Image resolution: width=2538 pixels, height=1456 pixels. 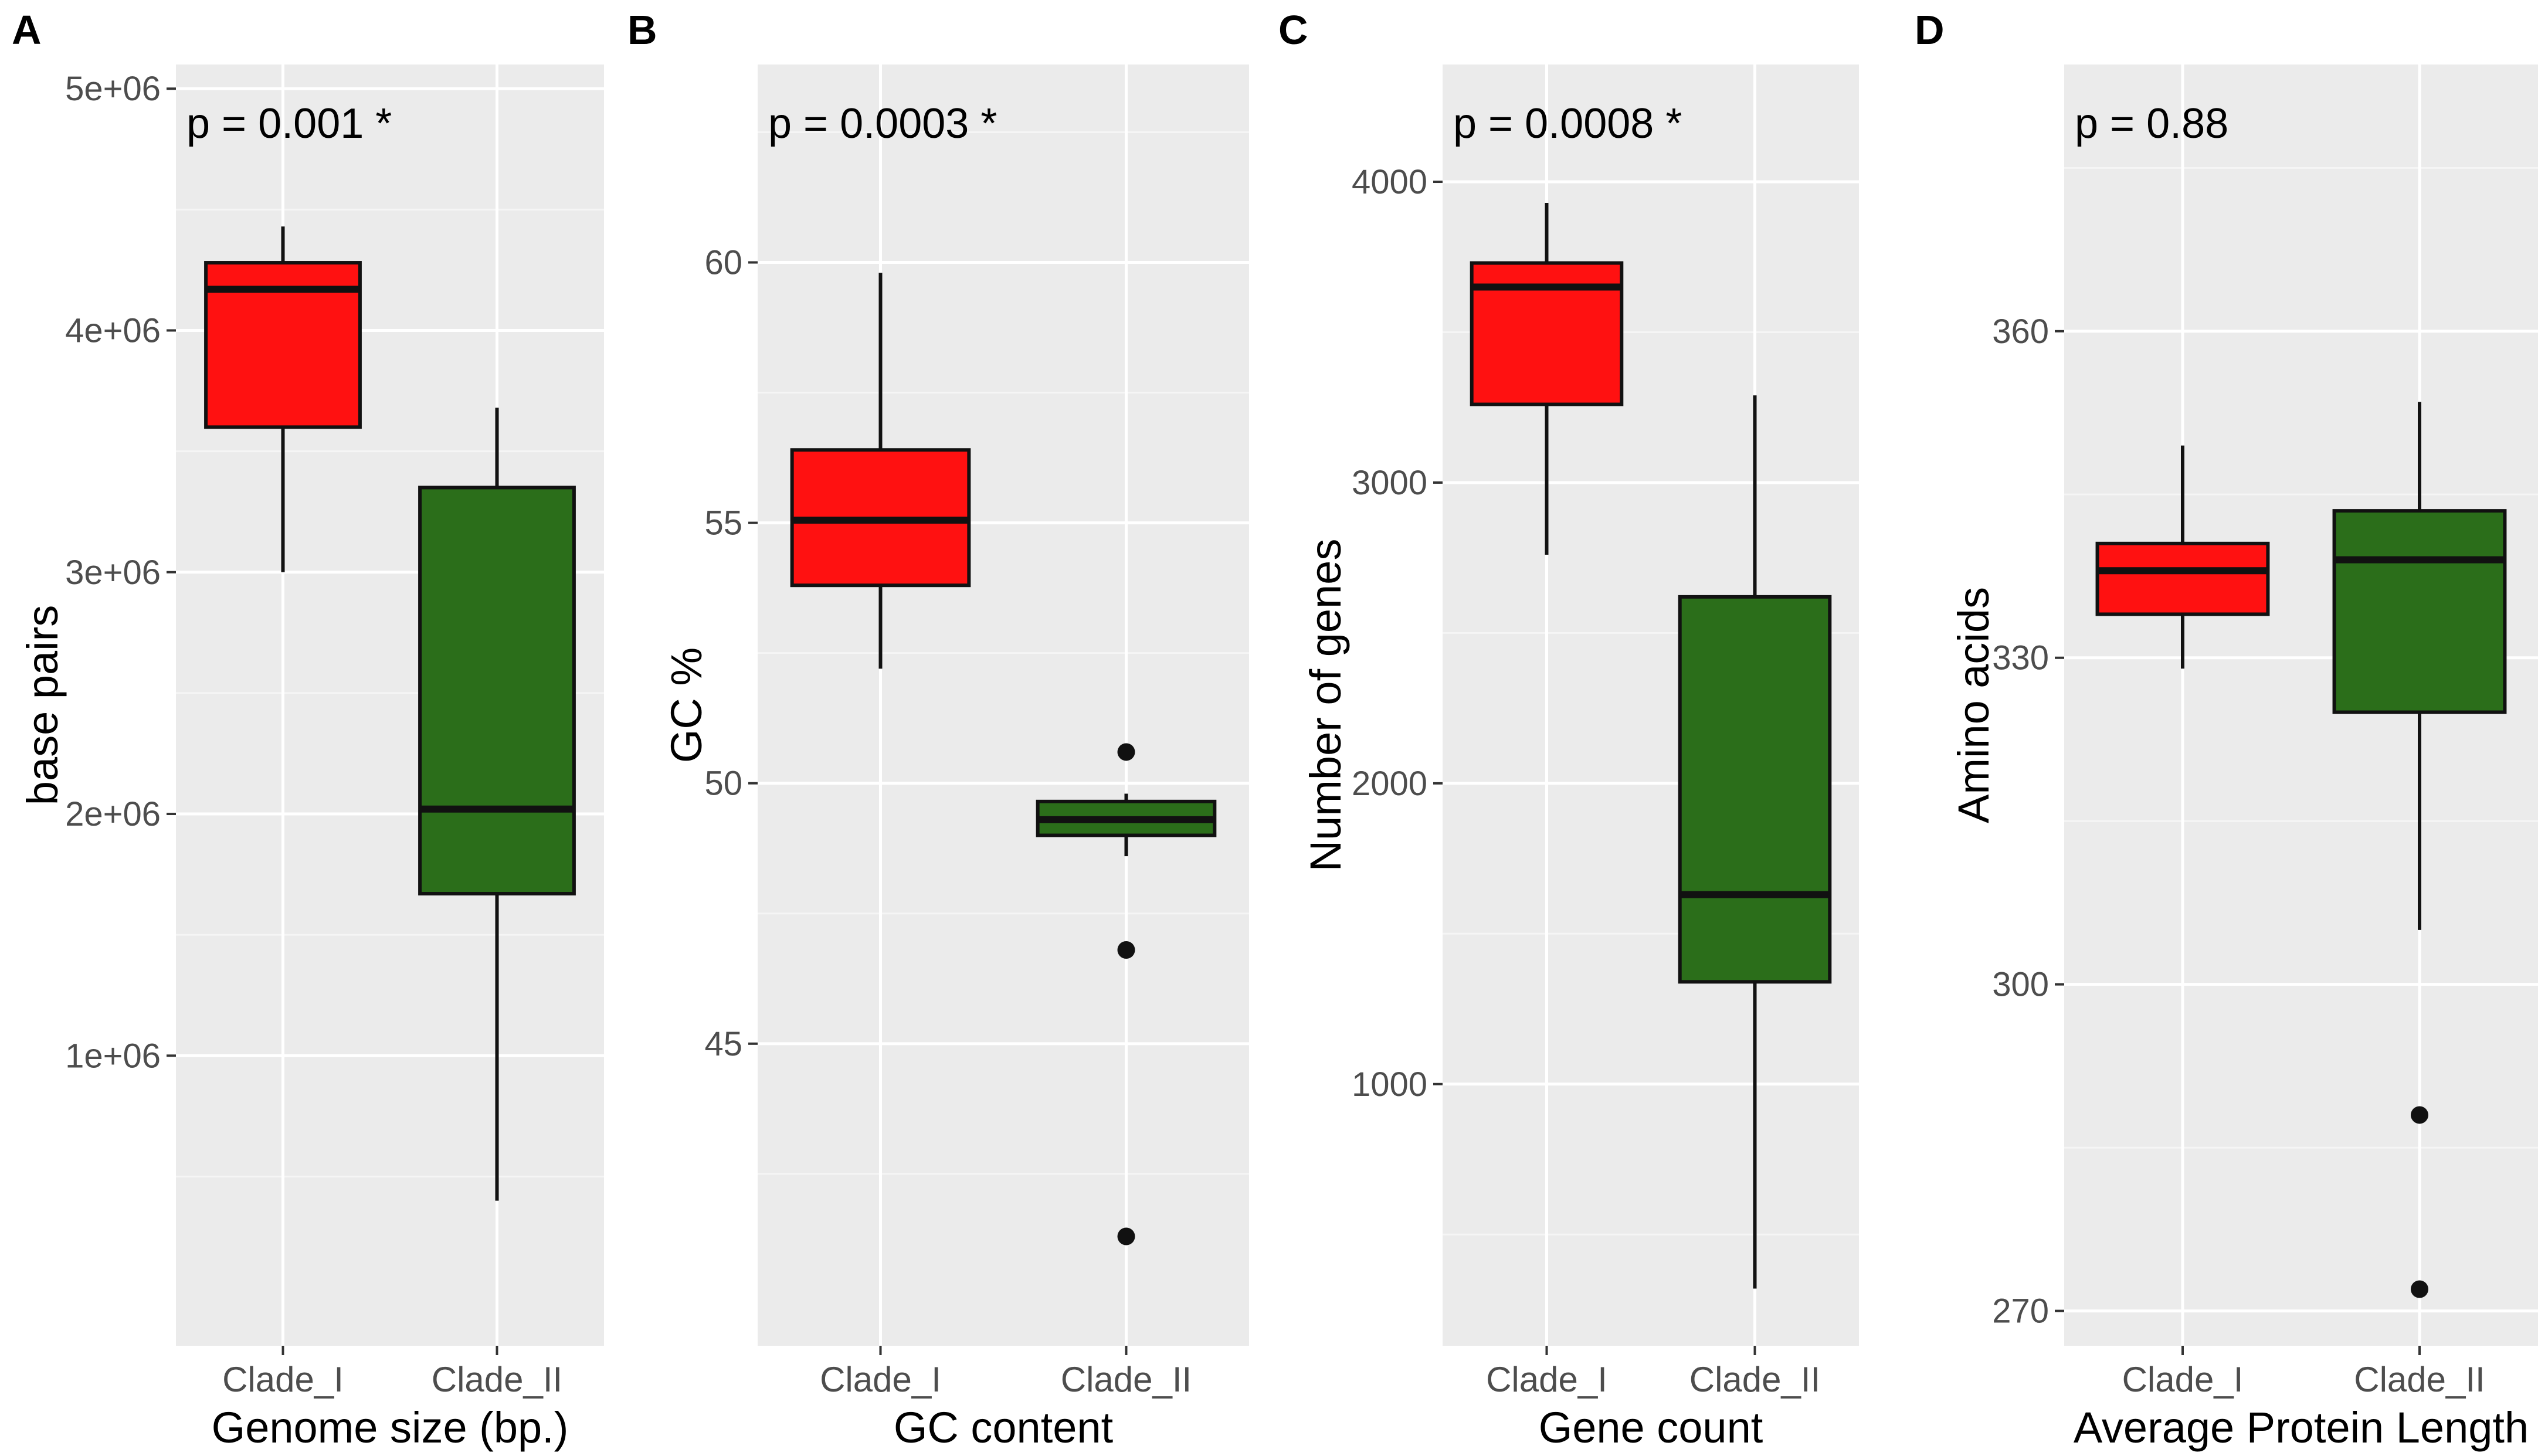 I want to click on panel-b-box-clade-ii, so click(x=1126, y=994).